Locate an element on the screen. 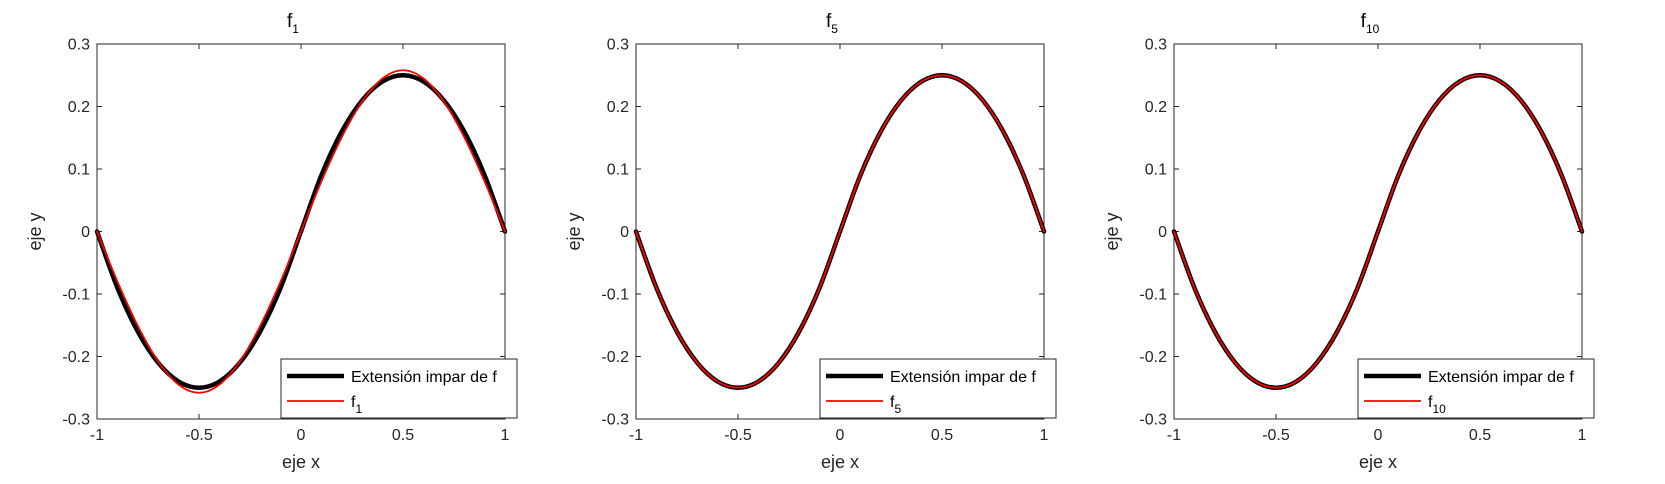  legend-entry-label: f1 is located at coordinates (356, 405).